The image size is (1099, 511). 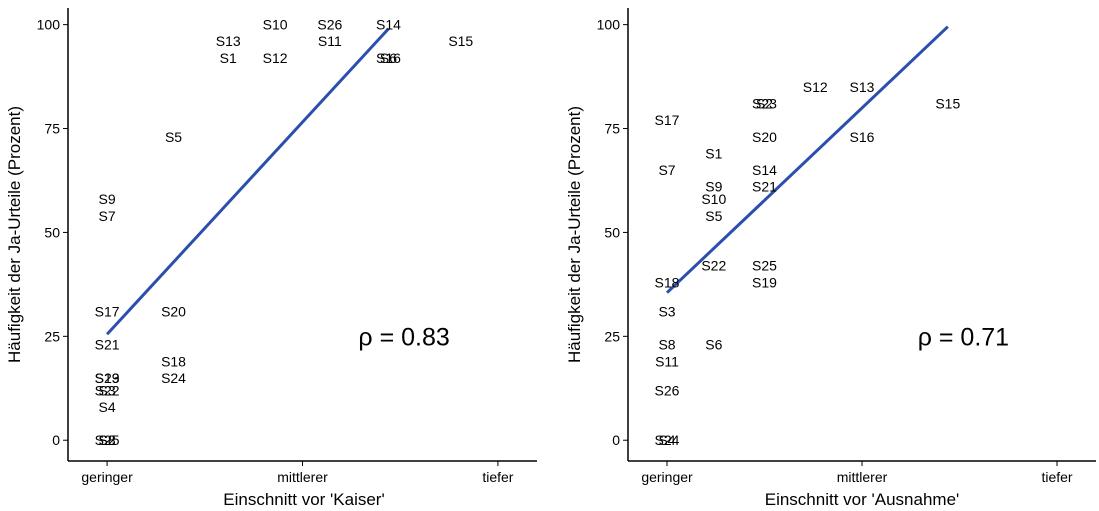 What do you see at coordinates (963, 337) in the screenshot?
I see `correlation-annotation: ρ = 0.71` at bounding box center [963, 337].